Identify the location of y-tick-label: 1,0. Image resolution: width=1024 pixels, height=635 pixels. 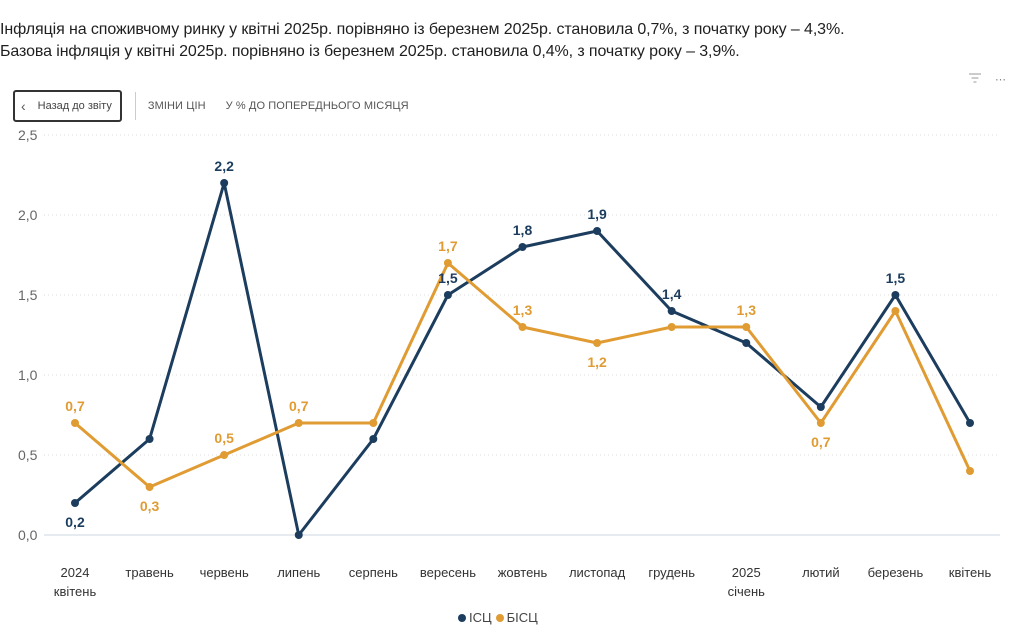
(28, 375).